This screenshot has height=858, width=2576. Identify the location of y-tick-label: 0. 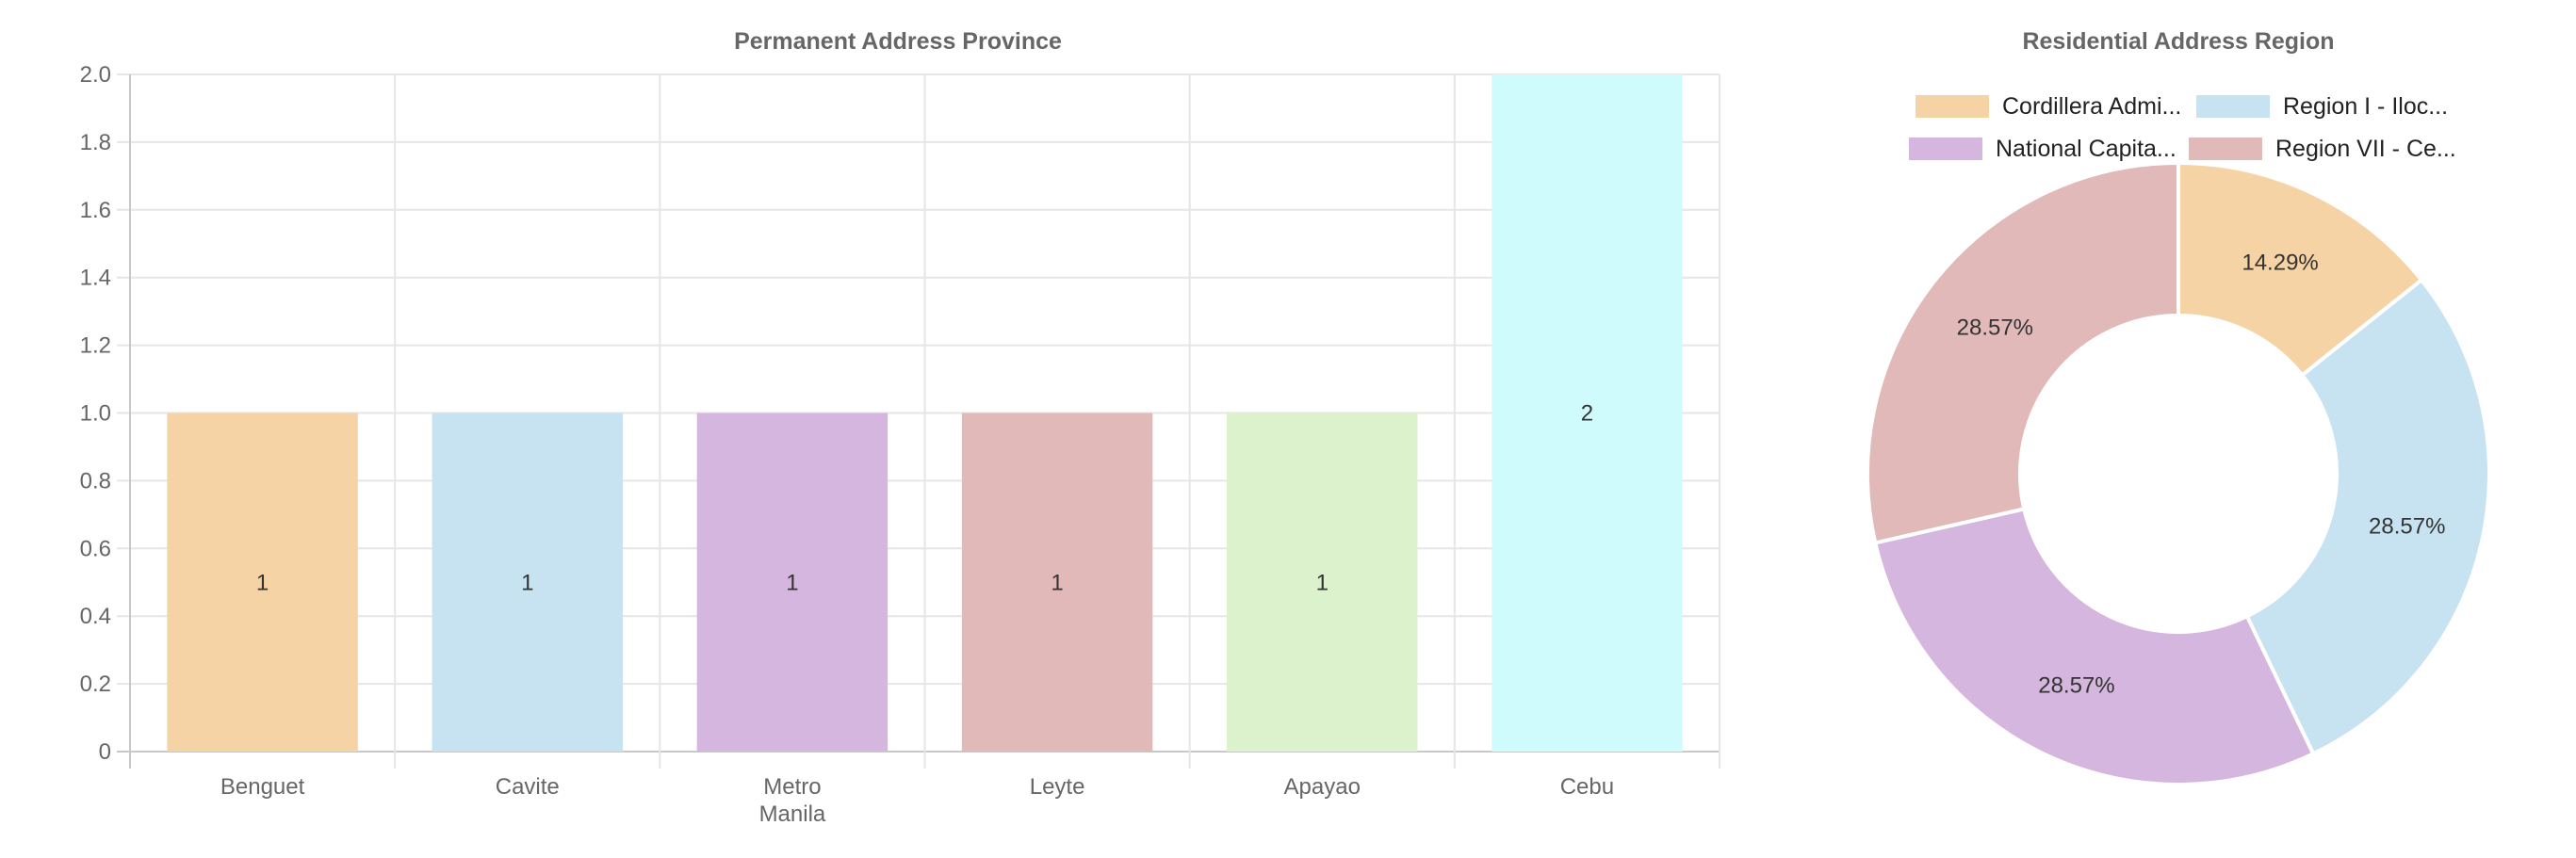
(105, 752).